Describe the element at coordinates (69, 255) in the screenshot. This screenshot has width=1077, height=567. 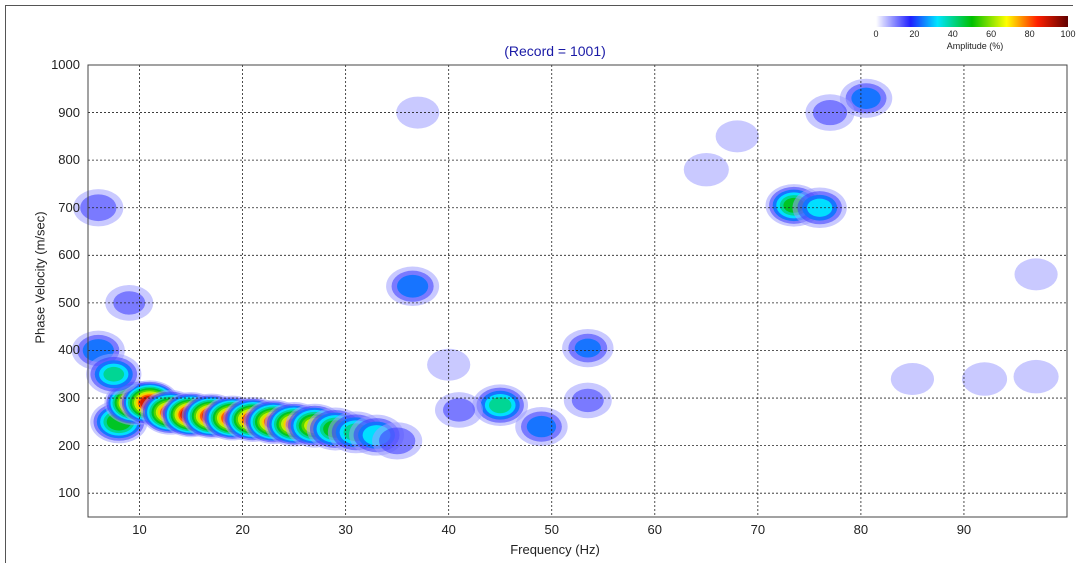
I see `y-tick-label: 600` at that location.